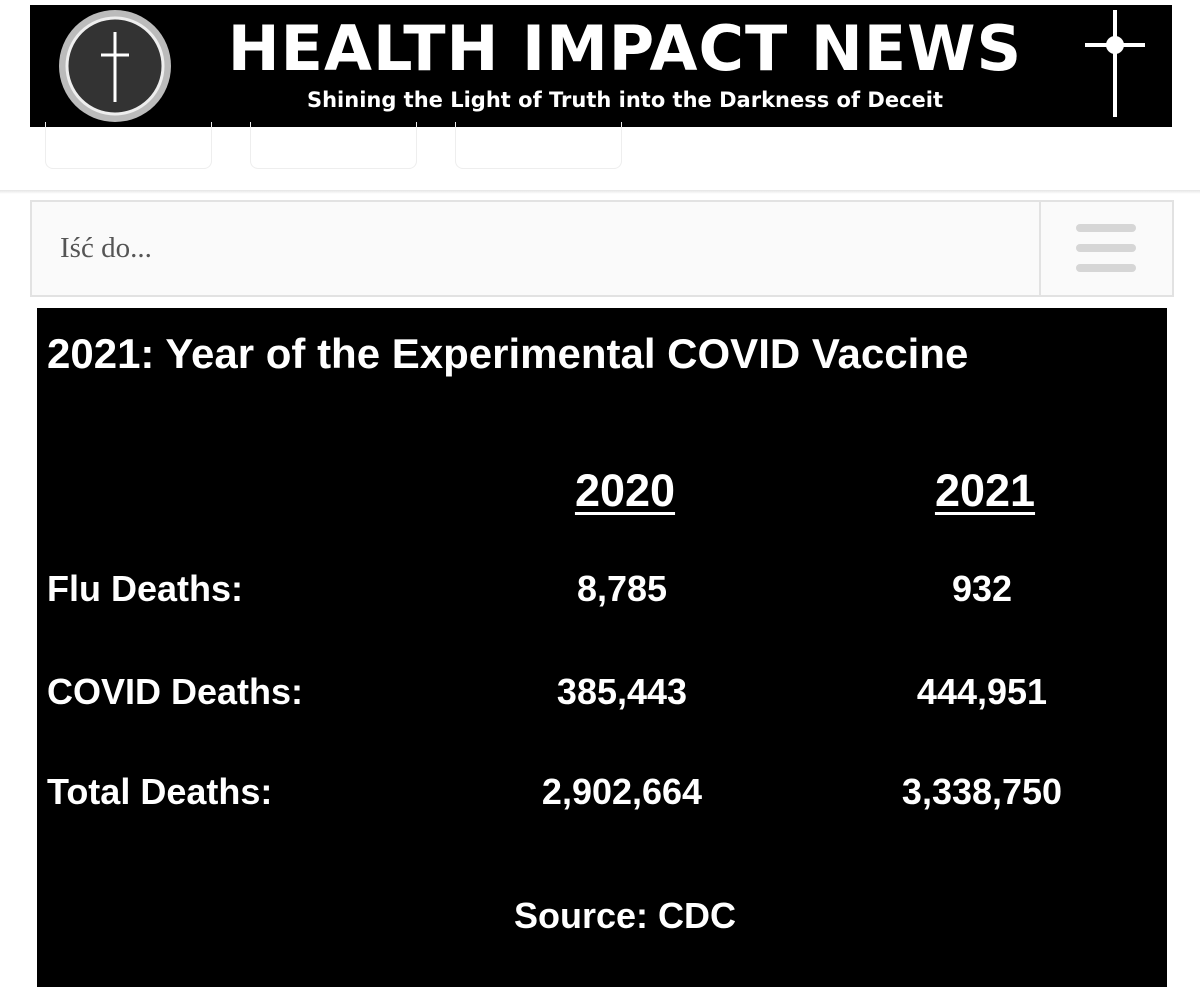 This screenshot has height=1005, width=1200. I want to click on nav-dropdown, so click(602, 248).